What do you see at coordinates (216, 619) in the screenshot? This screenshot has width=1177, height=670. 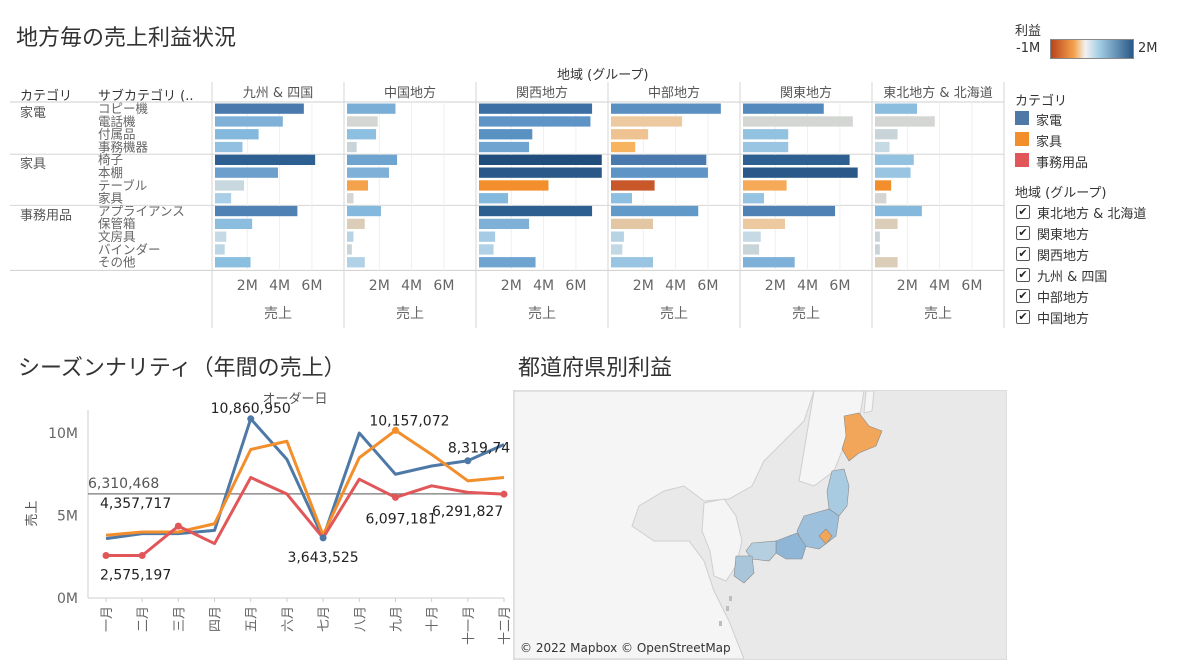 I see `x-tick-label: 四月` at bounding box center [216, 619].